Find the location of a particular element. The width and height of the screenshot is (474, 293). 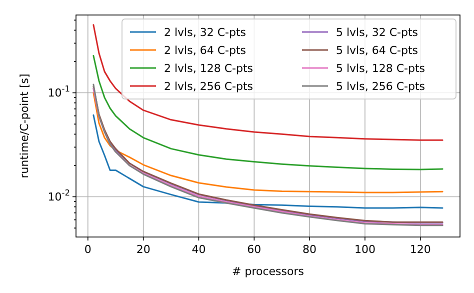

legend-label: 5 lvls, 256 C-pts is located at coordinates (381, 86).